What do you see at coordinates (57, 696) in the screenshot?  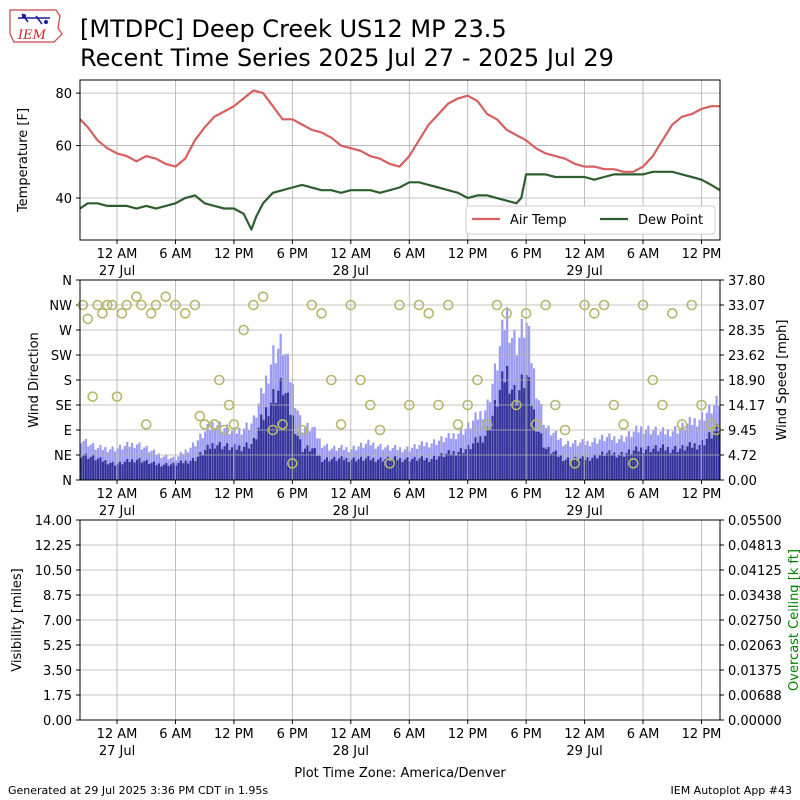 I see `visibility-tick-label: 1.75` at bounding box center [57, 696].